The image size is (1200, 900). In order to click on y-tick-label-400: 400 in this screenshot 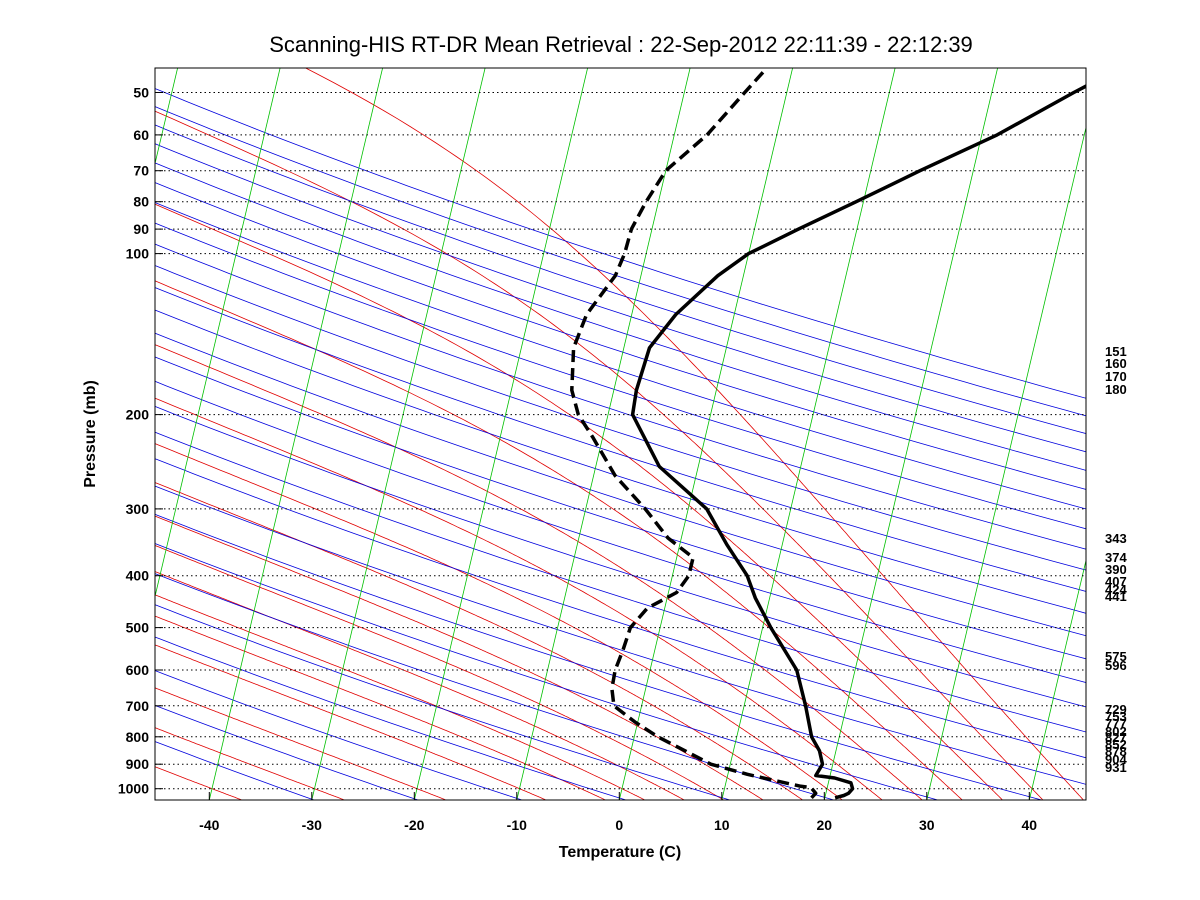, I will do `click(138, 576)`.